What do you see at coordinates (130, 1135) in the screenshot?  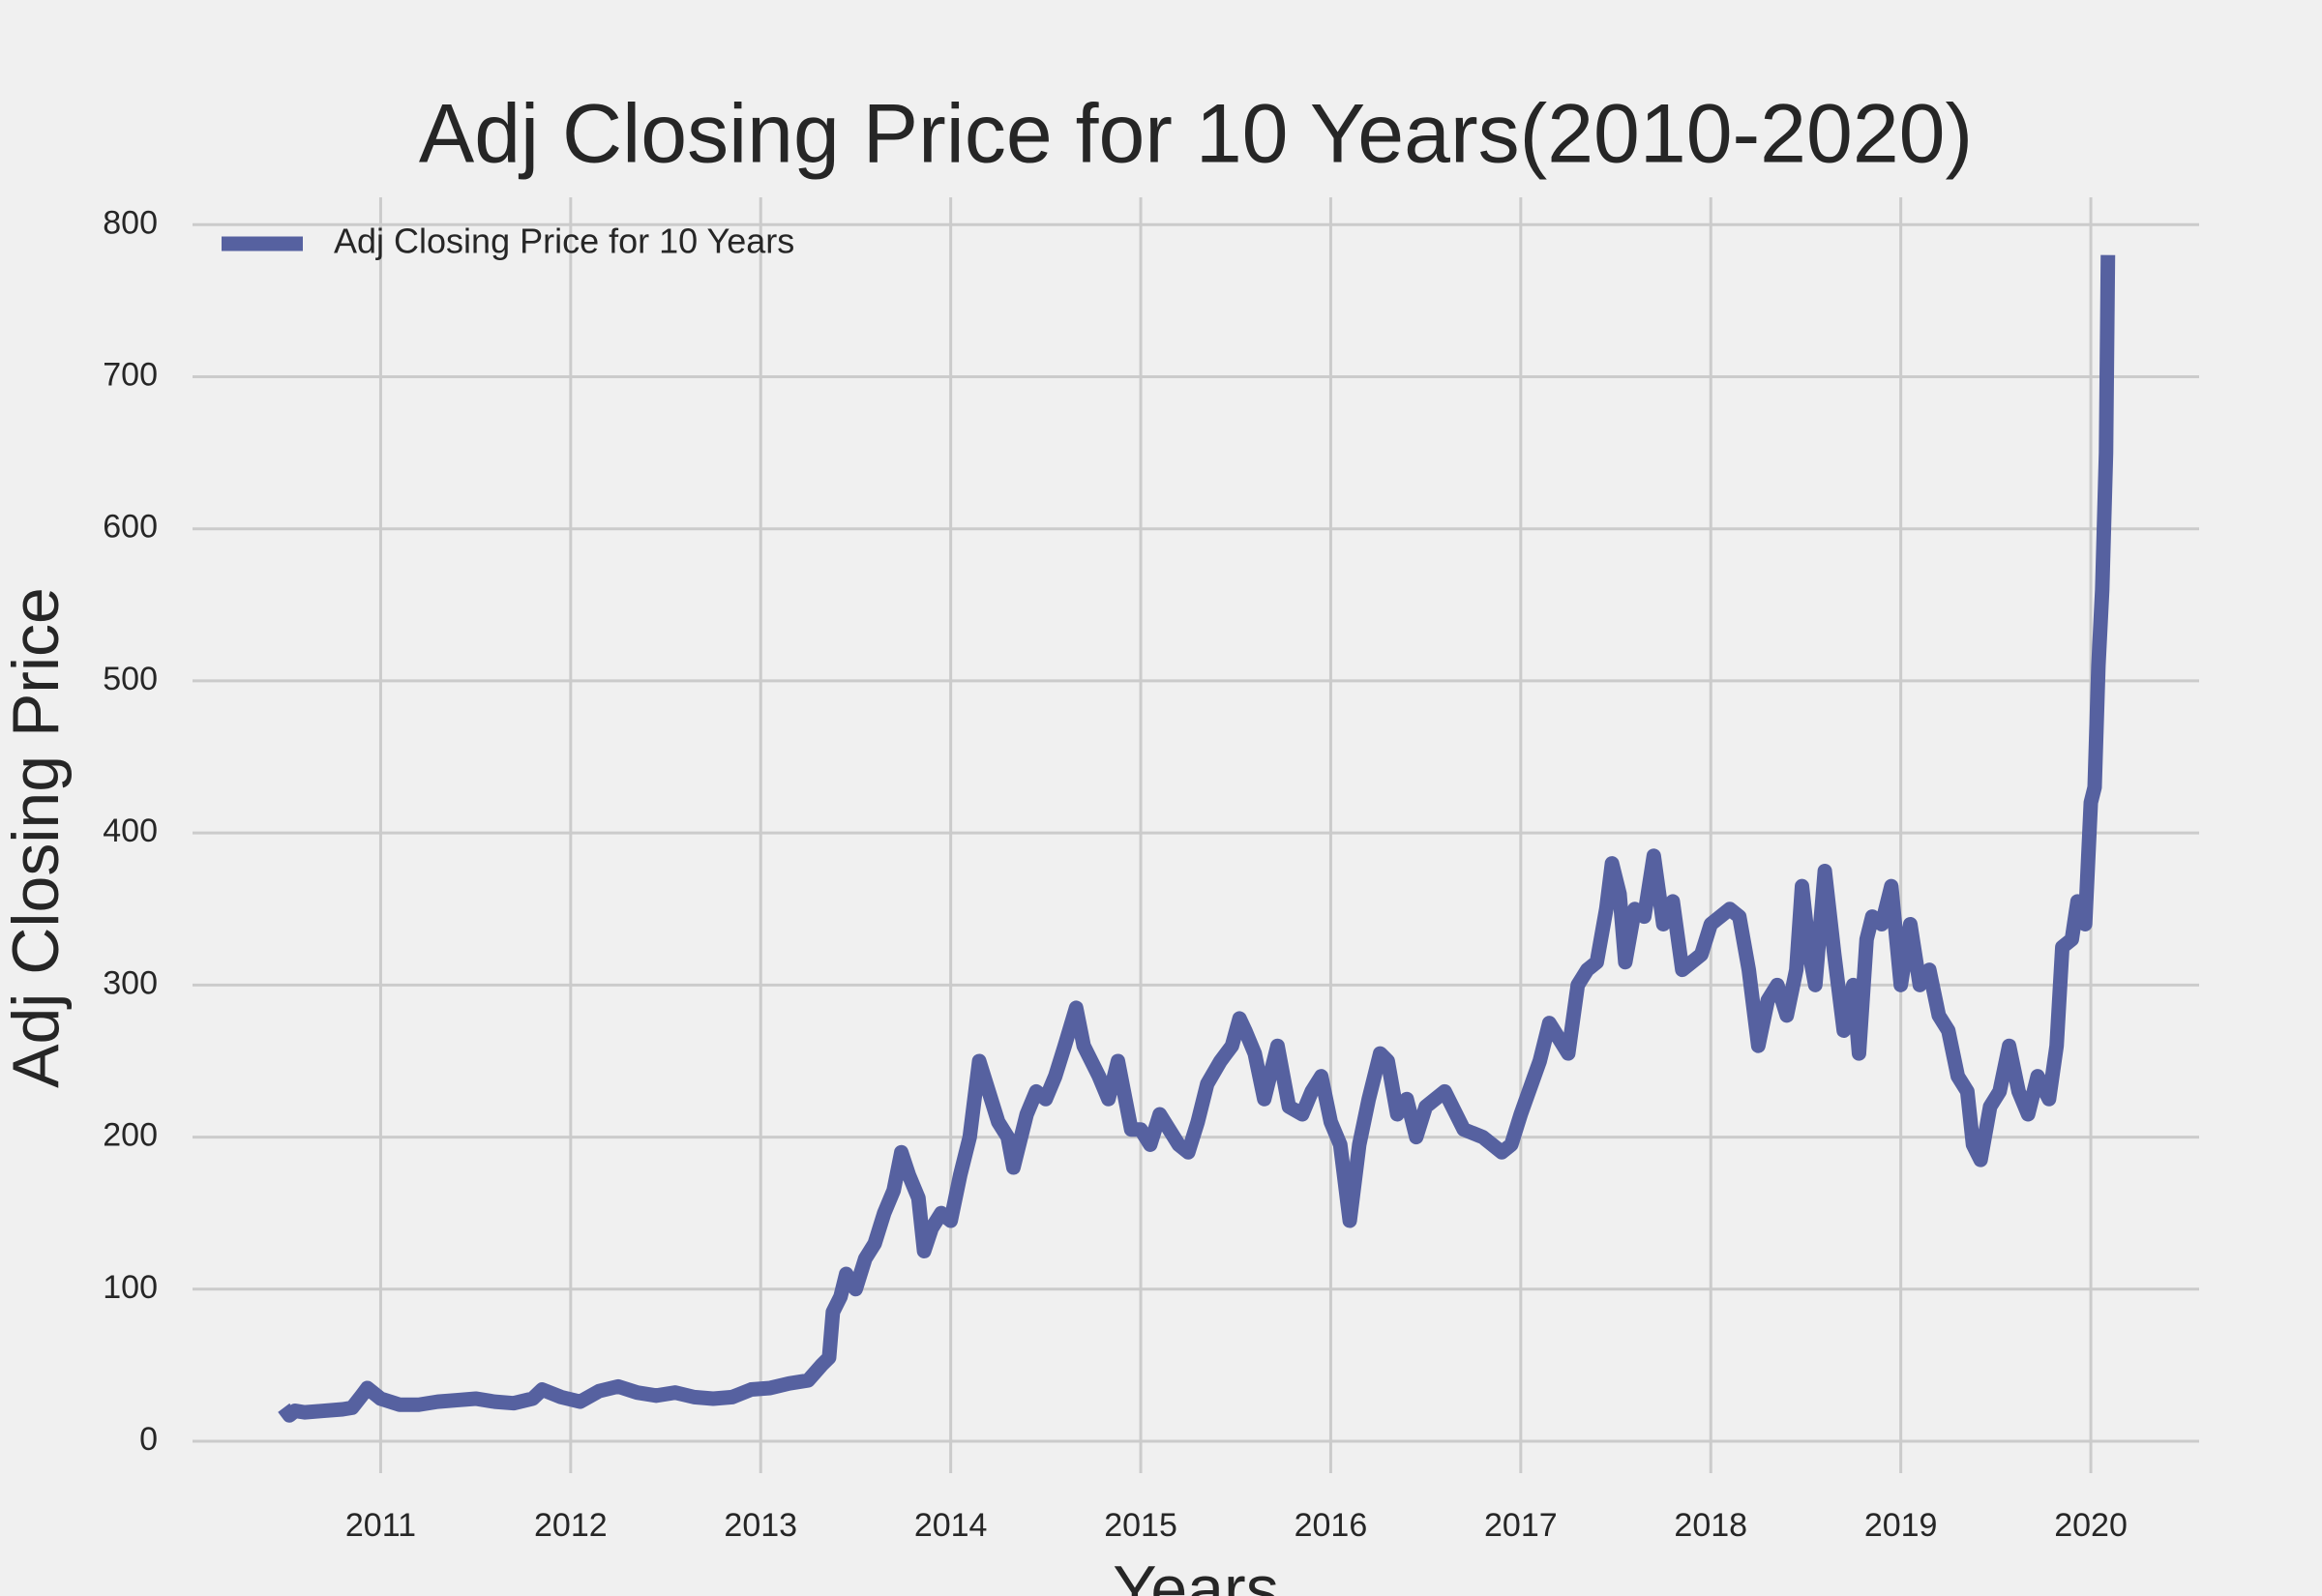 I see `y-tick-label: 200` at bounding box center [130, 1135].